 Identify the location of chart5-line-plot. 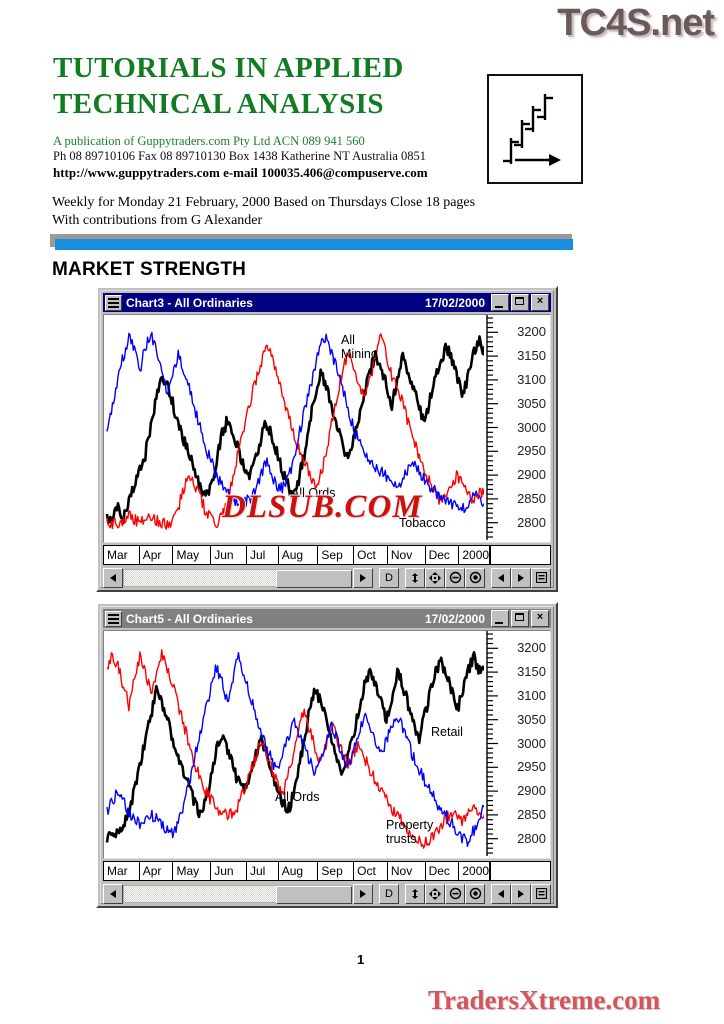
(296, 749).